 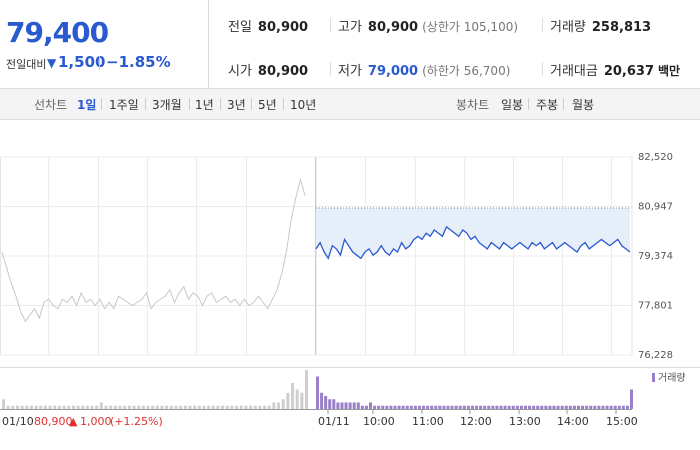 I want to click on stat-low: 저가 79,000 (하한가 56,700), so click(x=424, y=69).